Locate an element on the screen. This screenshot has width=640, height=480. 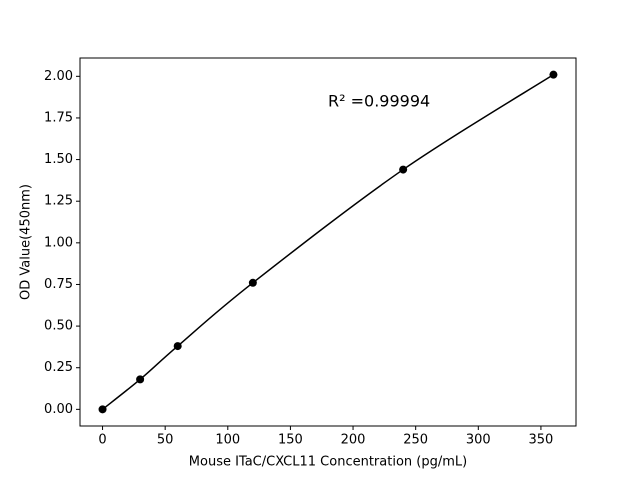
x-tick-label: 350 is located at coordinates (541, 440).